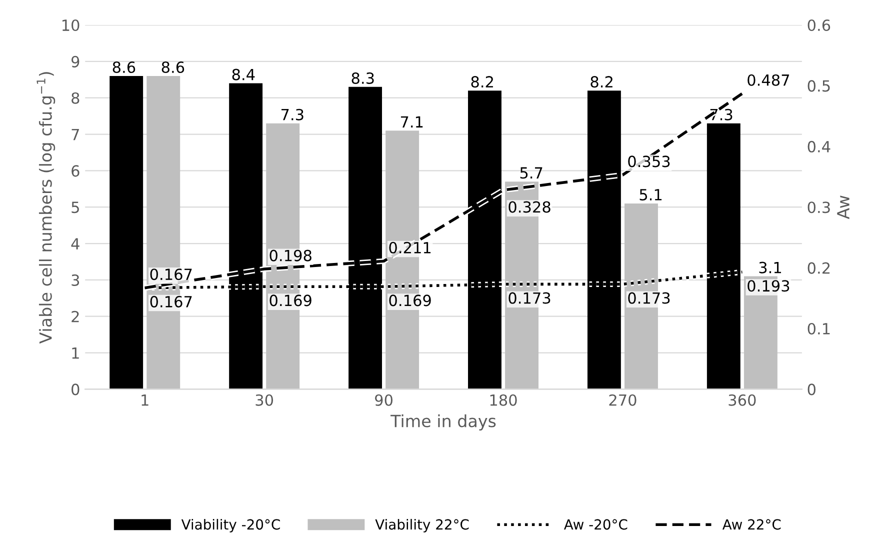 This screenshot has width=896, height=556. What do you see at coordinates (75, 208) in the screenshot?
I see `y-tick-label: 5` at bounding box center [75, 208].